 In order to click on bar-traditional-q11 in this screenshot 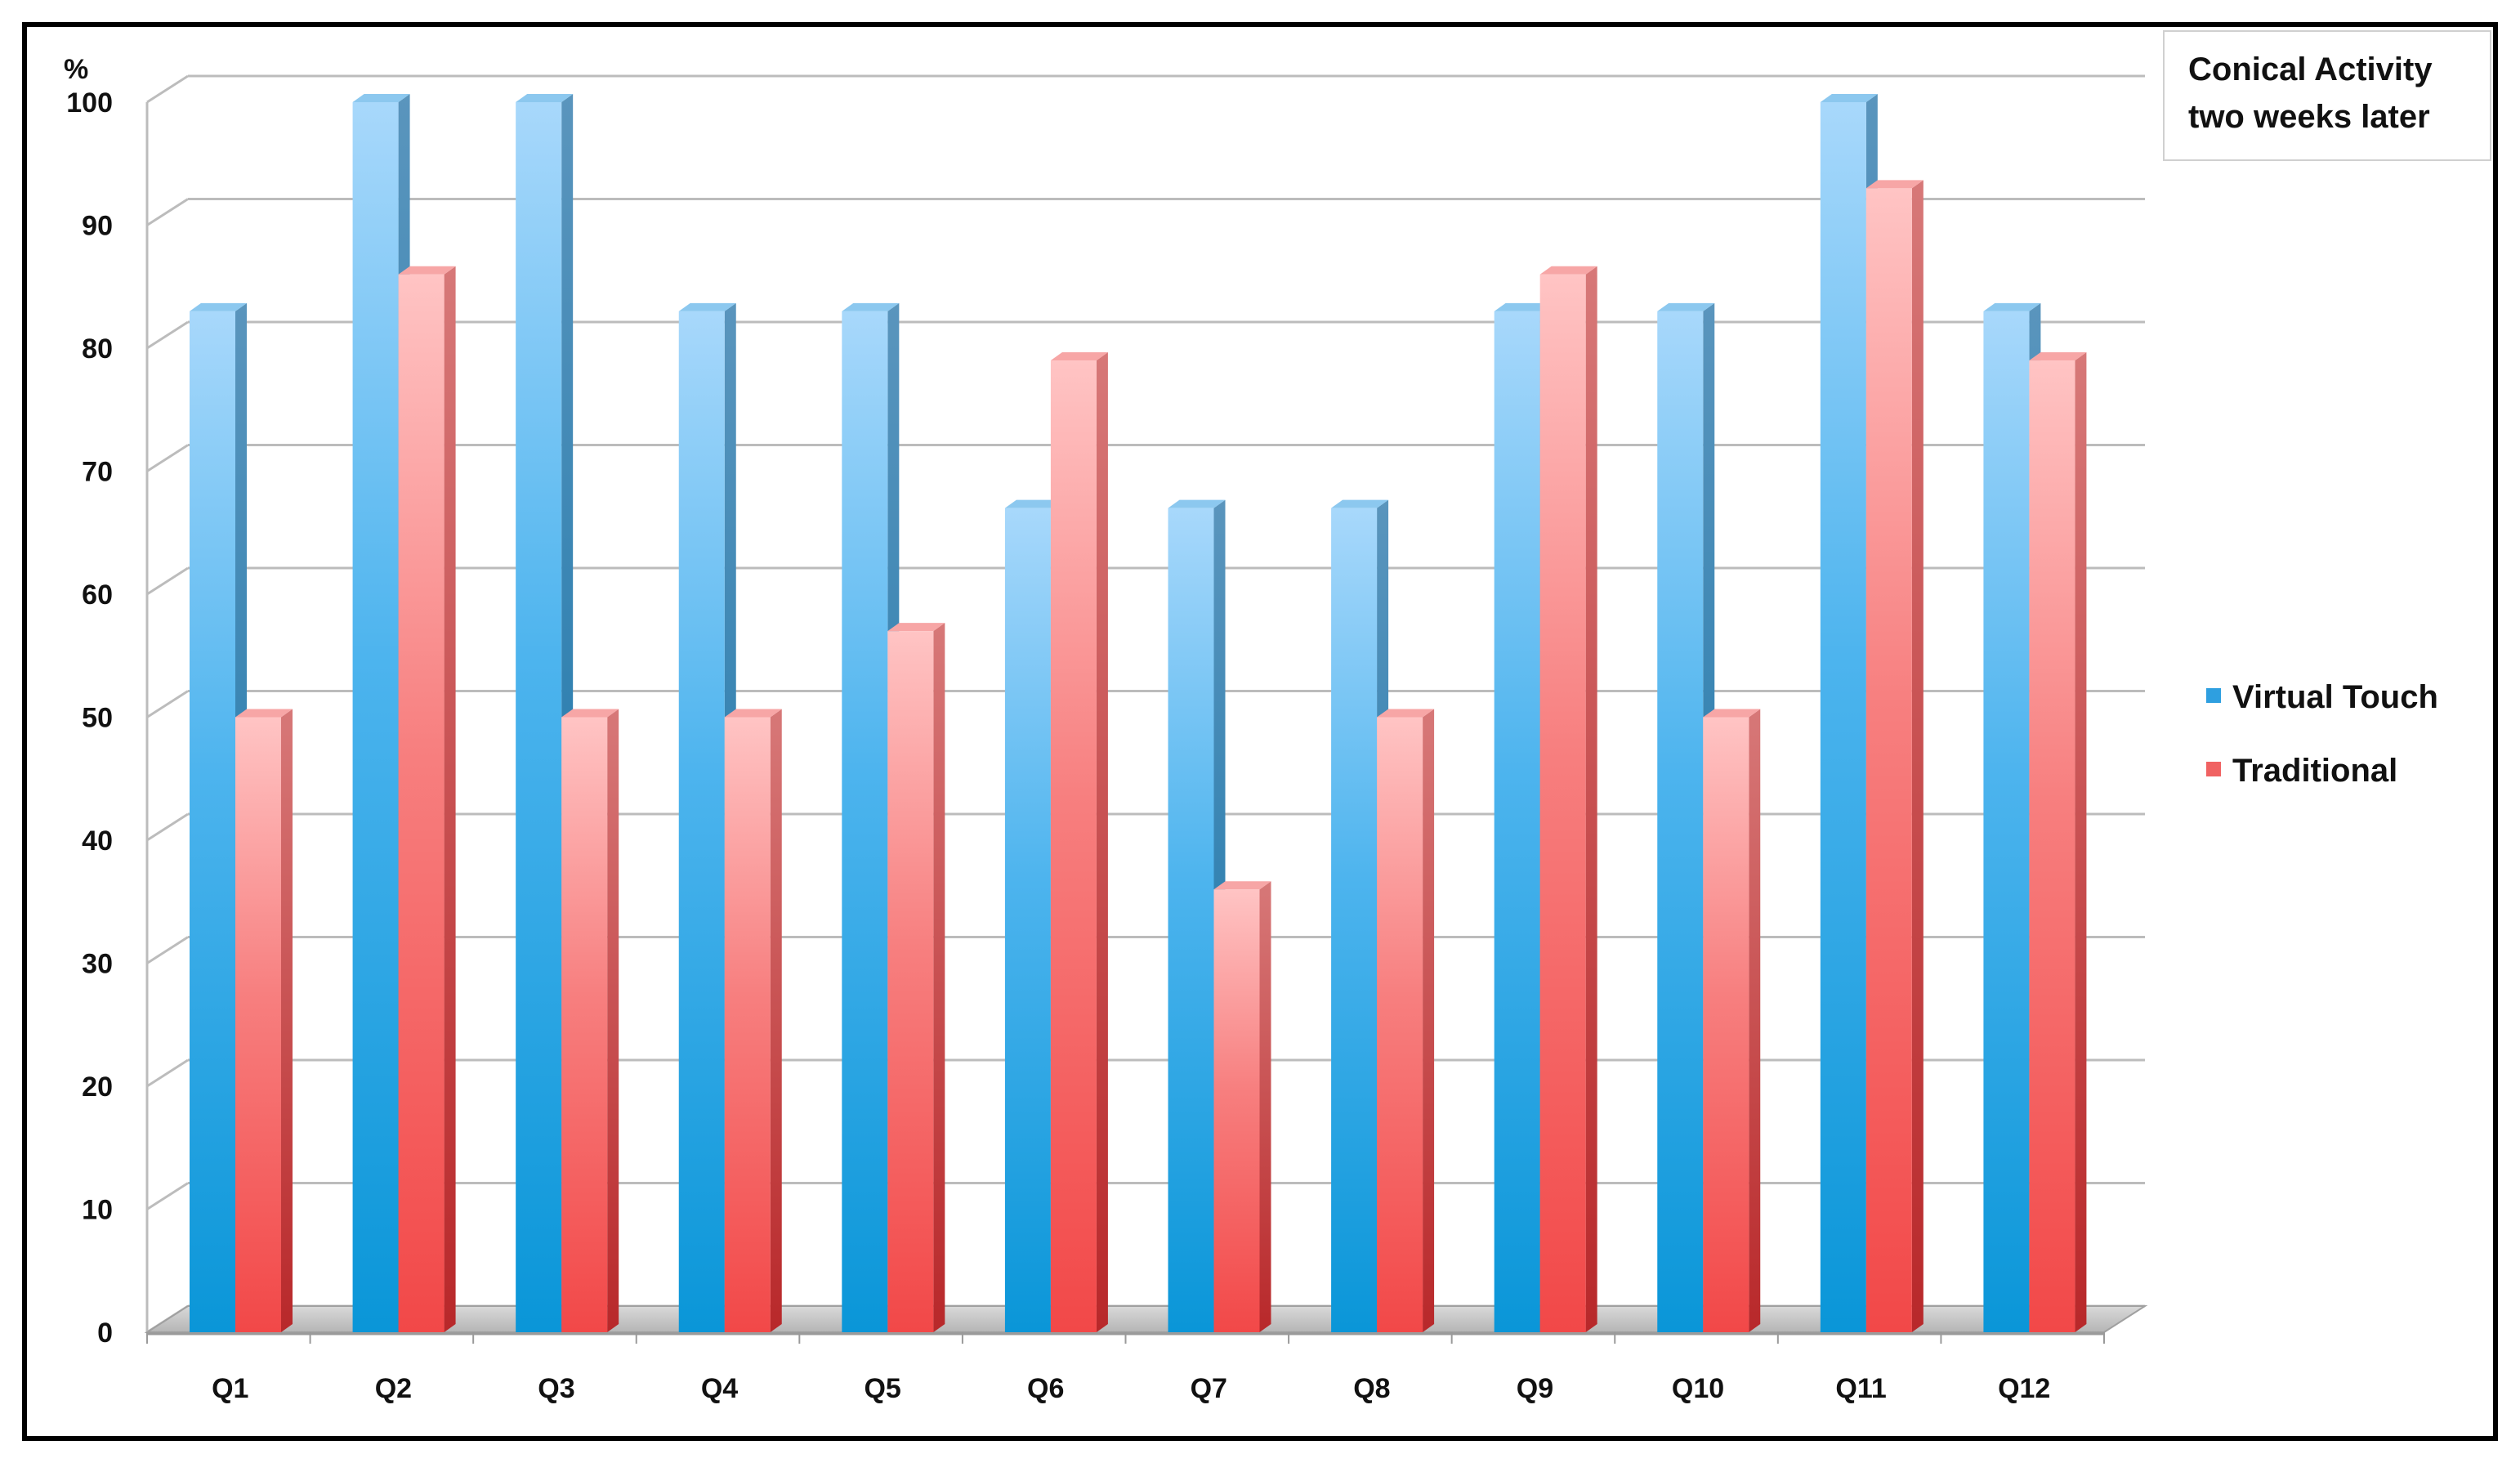, I will do `click(1895, 756)`.